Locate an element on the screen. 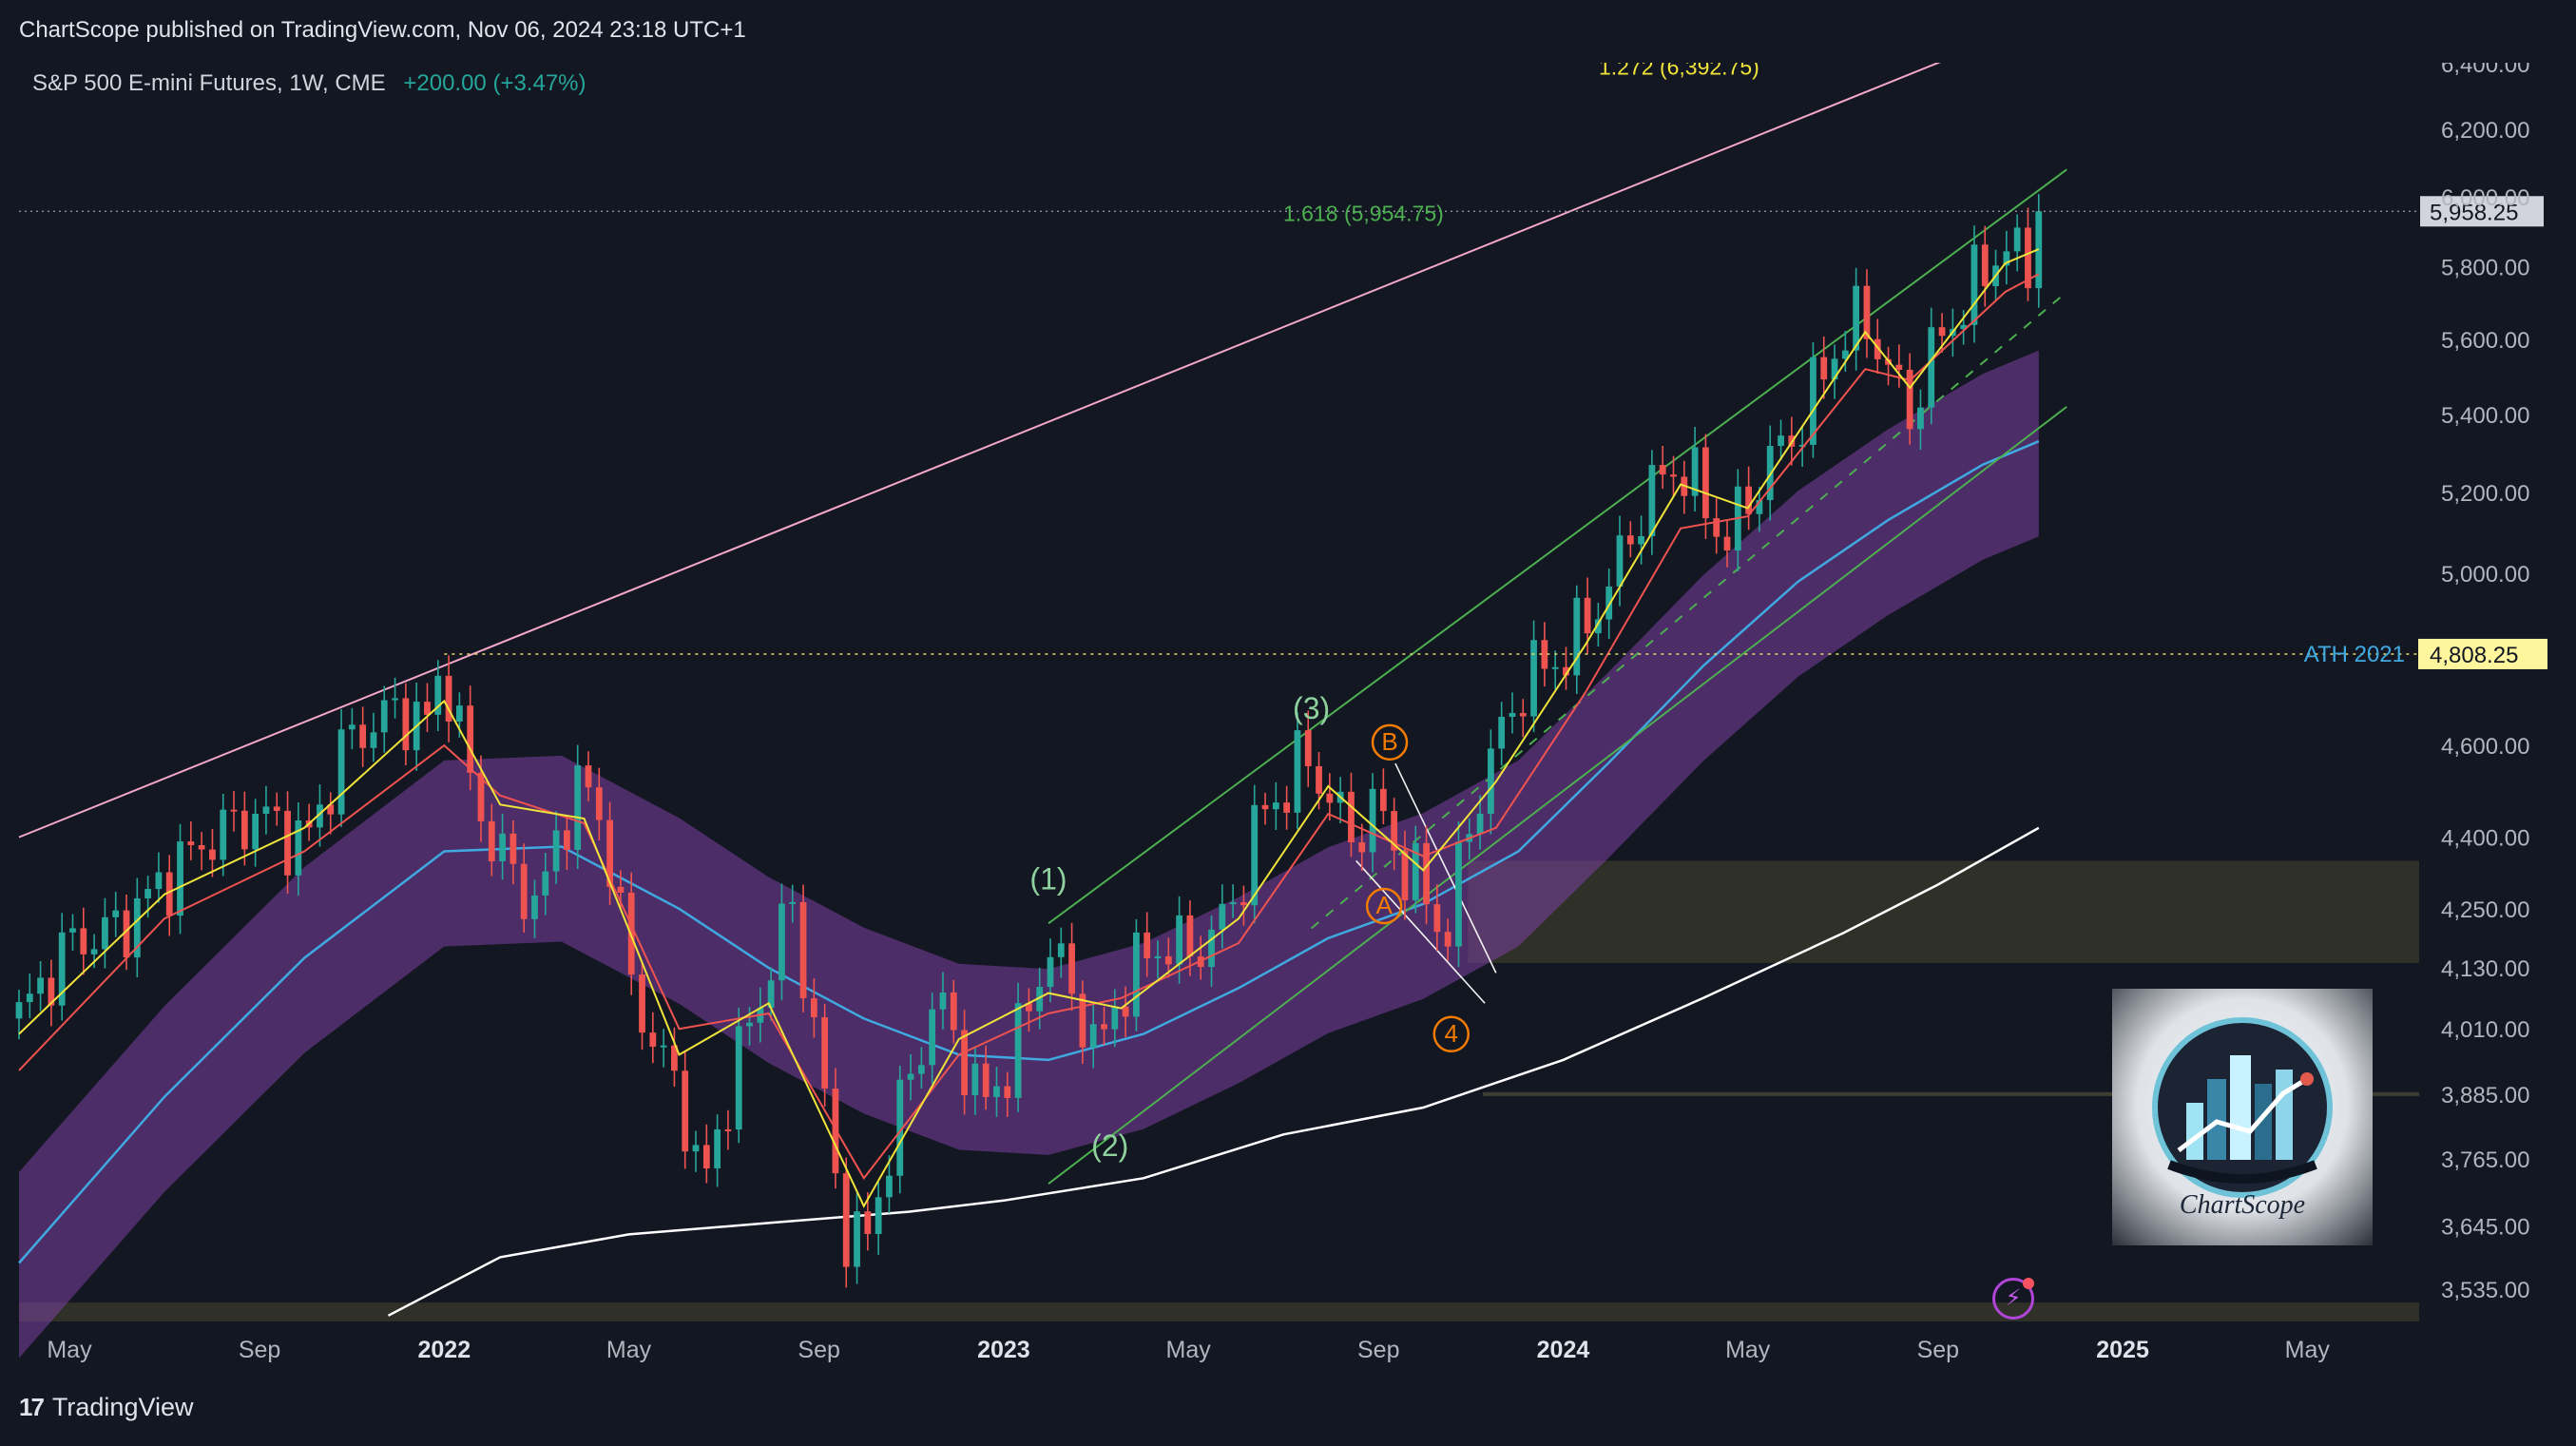 The image size is (2576, 1446). chartscope-watermark: ChartScope is located at coordinates (2242, 1117).